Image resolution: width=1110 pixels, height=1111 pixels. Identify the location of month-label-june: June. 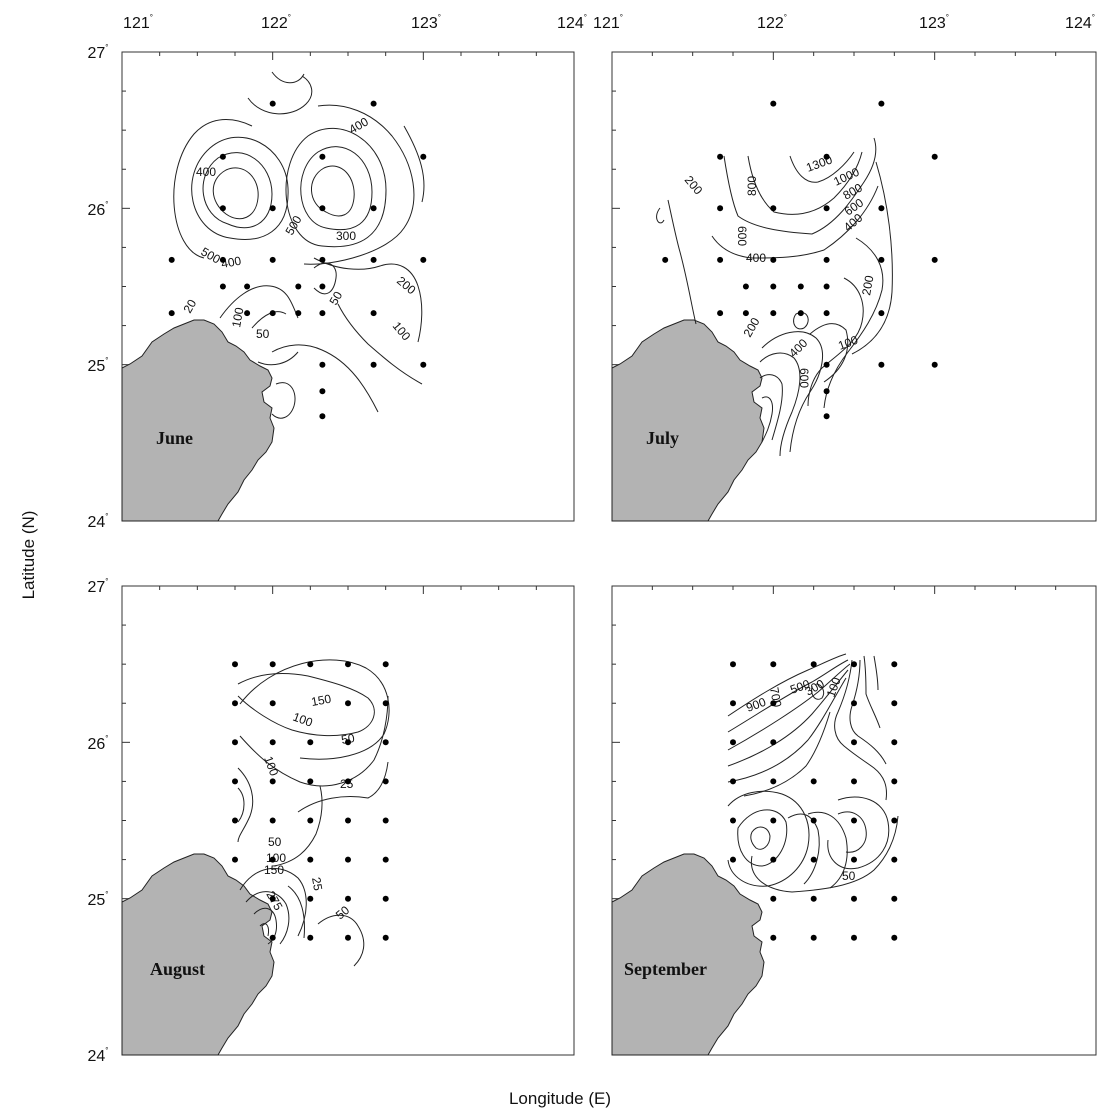
(174, 438).